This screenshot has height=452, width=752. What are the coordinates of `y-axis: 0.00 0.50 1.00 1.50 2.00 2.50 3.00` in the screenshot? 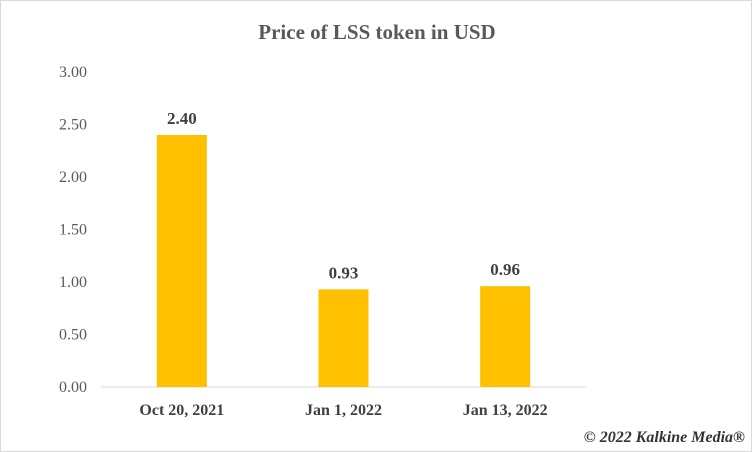 It's located at (73, 230).